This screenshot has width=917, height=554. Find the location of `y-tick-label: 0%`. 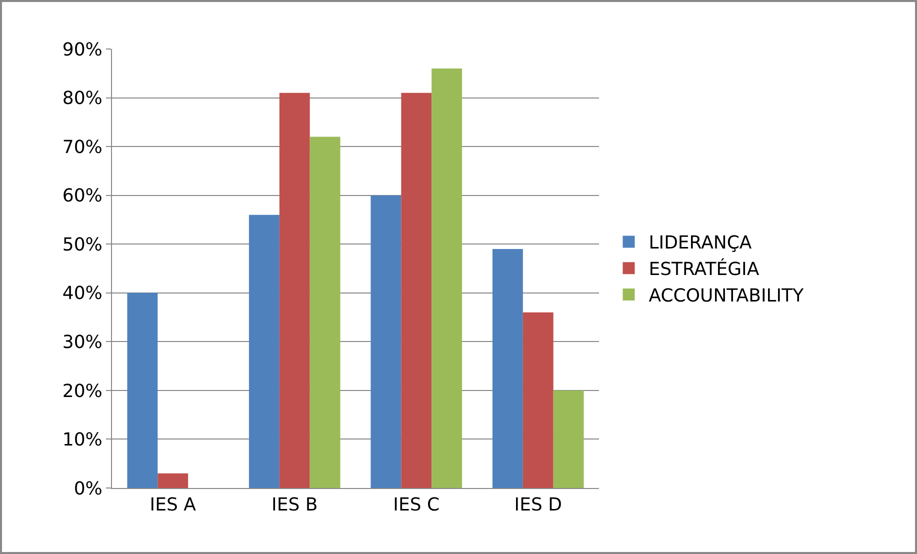

y-tick-label: 0% is located at coordinates (88, 489).